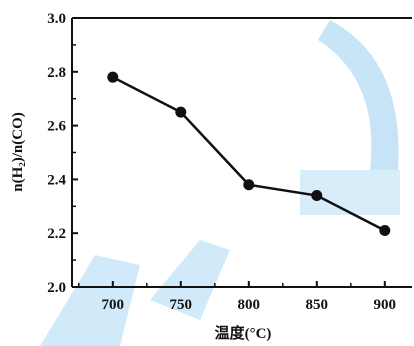 This screenshot has width=414, height=346. Describe the element at coordinates (181, 305) in the screenshot. I see `x-tick-label: 750` at that location.